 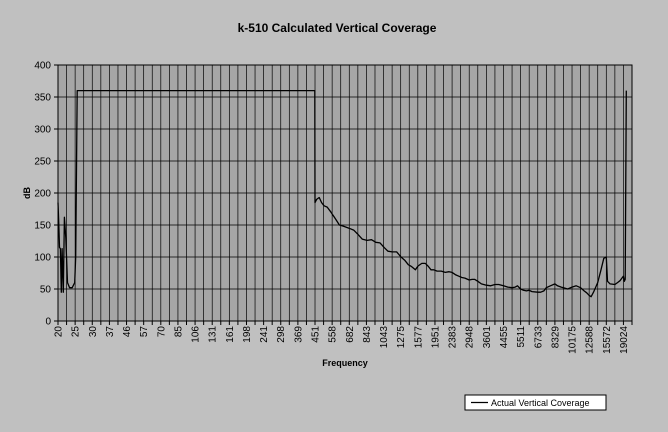 What do you see at coordinates (281, 334) in the screenshot?
I see `x-tick-label: 298` at bounding box center [281, 334].